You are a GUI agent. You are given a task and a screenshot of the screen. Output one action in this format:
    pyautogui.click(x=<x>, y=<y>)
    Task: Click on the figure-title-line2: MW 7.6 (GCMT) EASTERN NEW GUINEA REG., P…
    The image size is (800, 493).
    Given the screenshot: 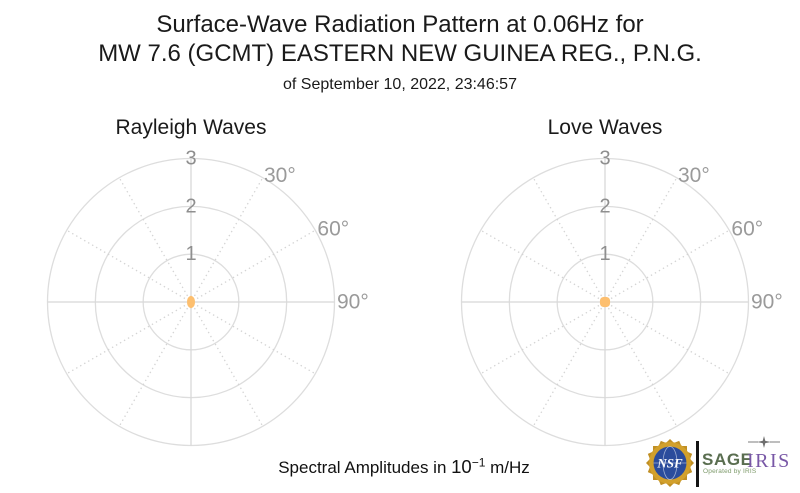 What is the action you would take?
    pyautogui.click(x=400, y=53)
    